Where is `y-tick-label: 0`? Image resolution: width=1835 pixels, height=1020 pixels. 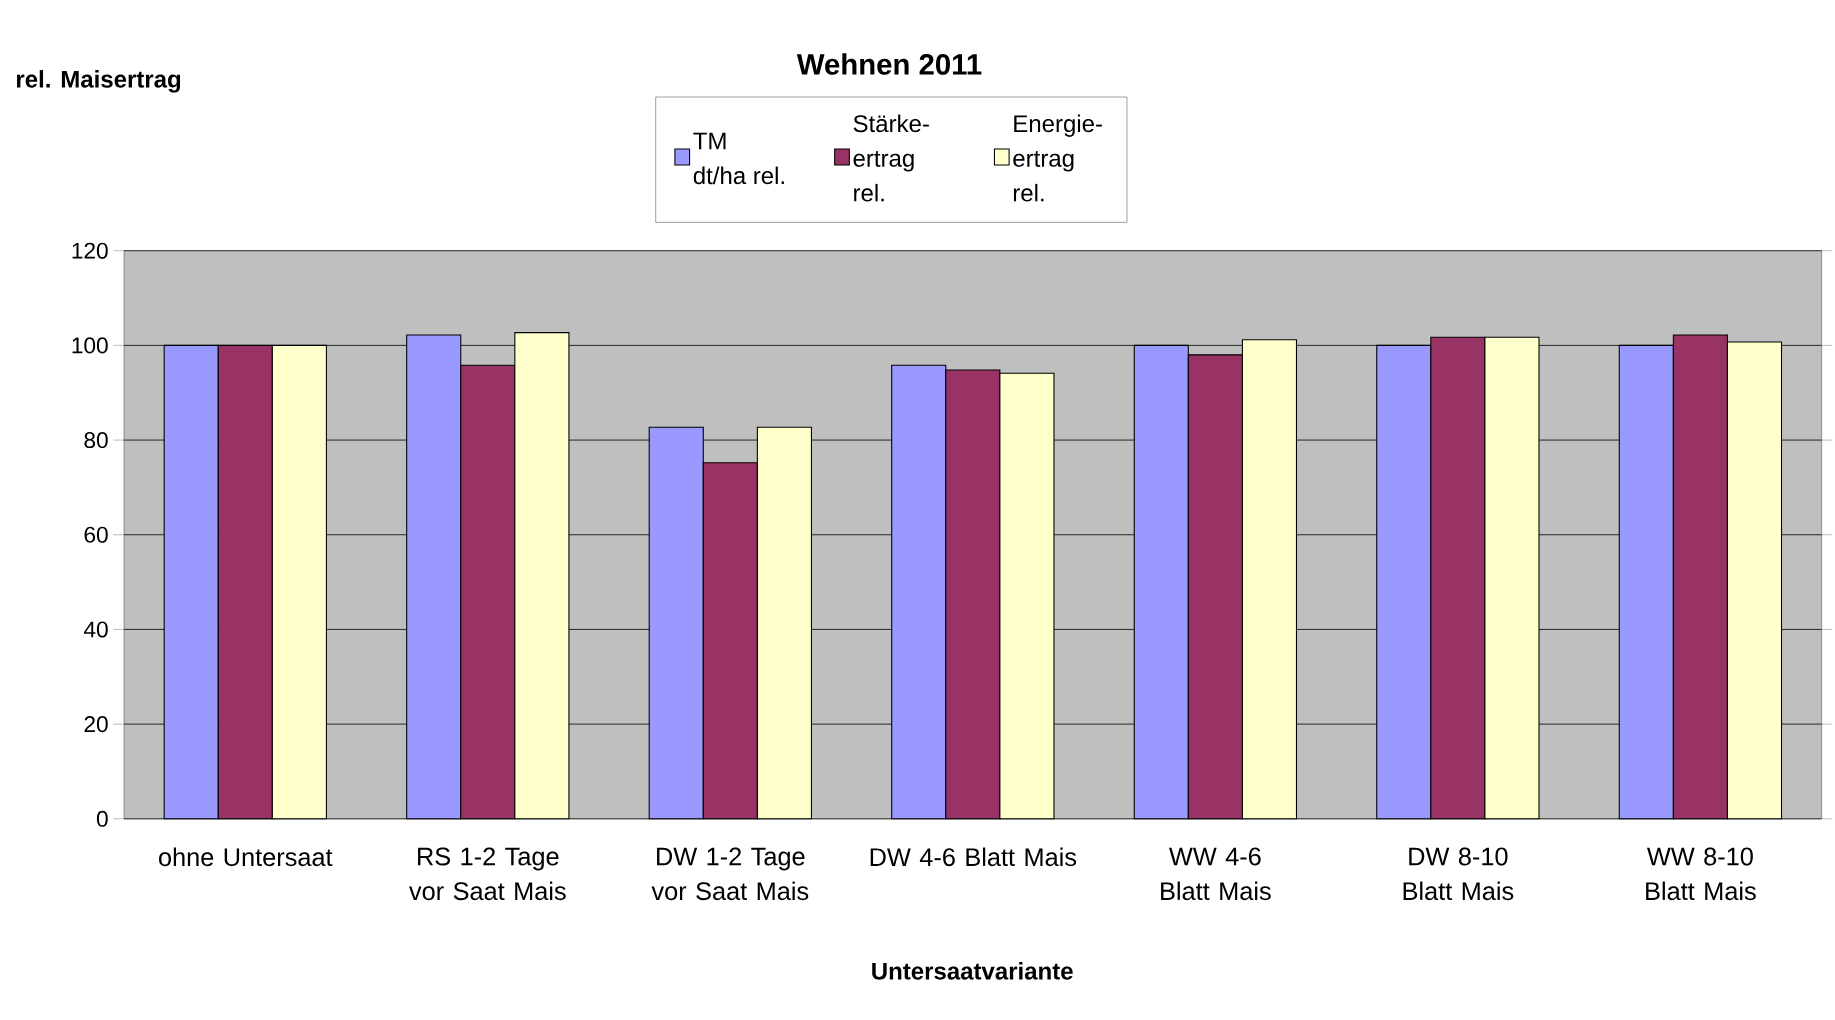 y-tick-label: 0 is located at coordinates (102, 818).